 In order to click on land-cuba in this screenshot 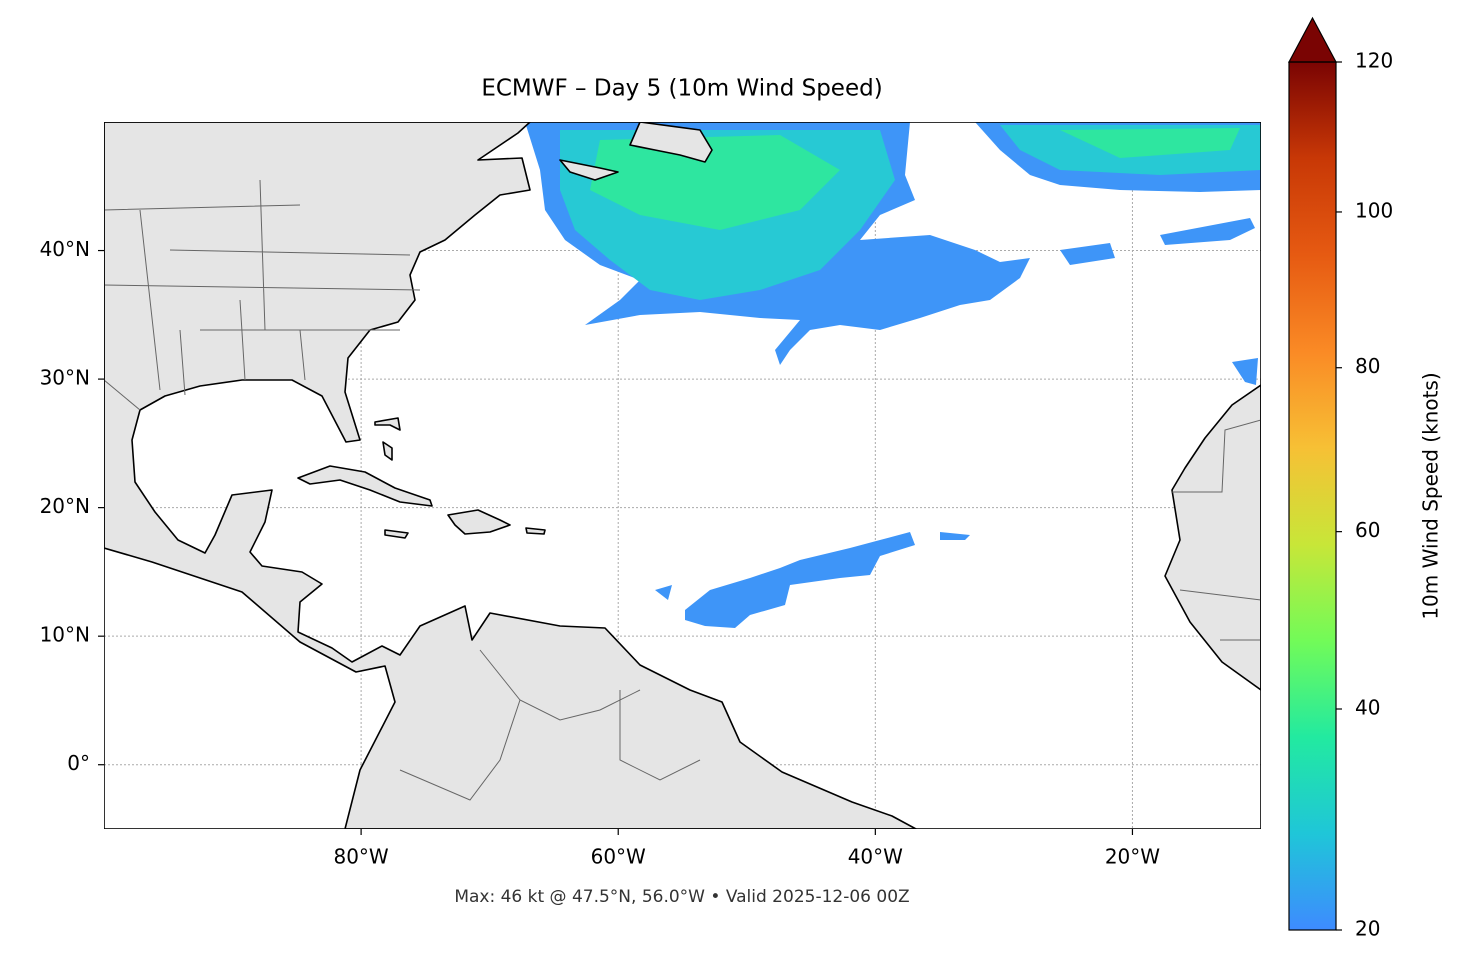, I will do `click(365, 486)`.